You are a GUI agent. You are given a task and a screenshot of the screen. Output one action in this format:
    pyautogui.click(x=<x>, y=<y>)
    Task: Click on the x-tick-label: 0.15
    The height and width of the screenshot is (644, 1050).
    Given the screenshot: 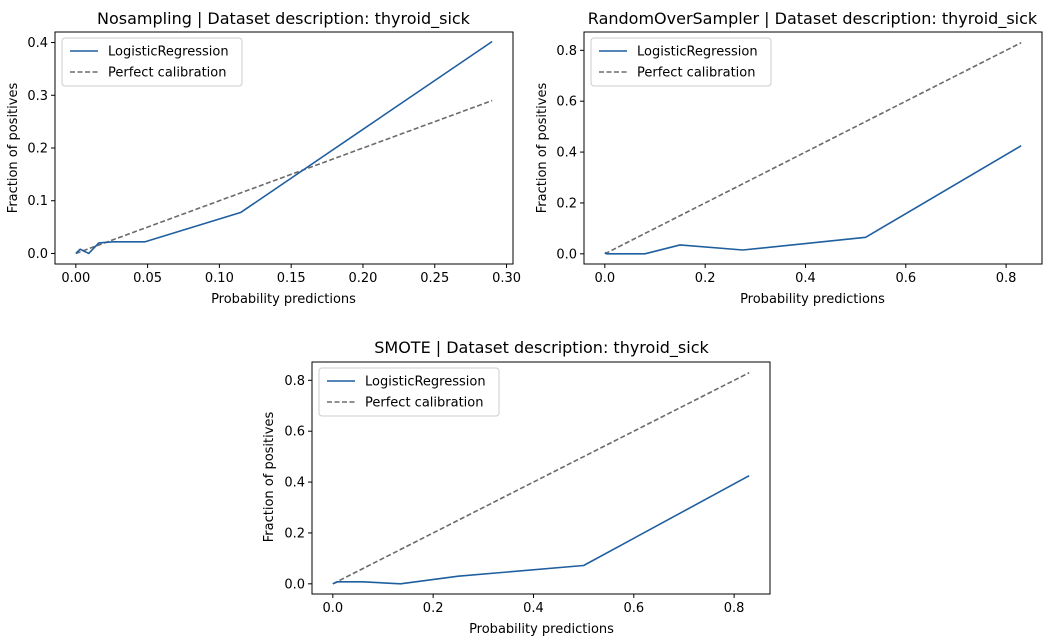 What is the action you would take?
    pyautogui.click(x=291, y=278)
    